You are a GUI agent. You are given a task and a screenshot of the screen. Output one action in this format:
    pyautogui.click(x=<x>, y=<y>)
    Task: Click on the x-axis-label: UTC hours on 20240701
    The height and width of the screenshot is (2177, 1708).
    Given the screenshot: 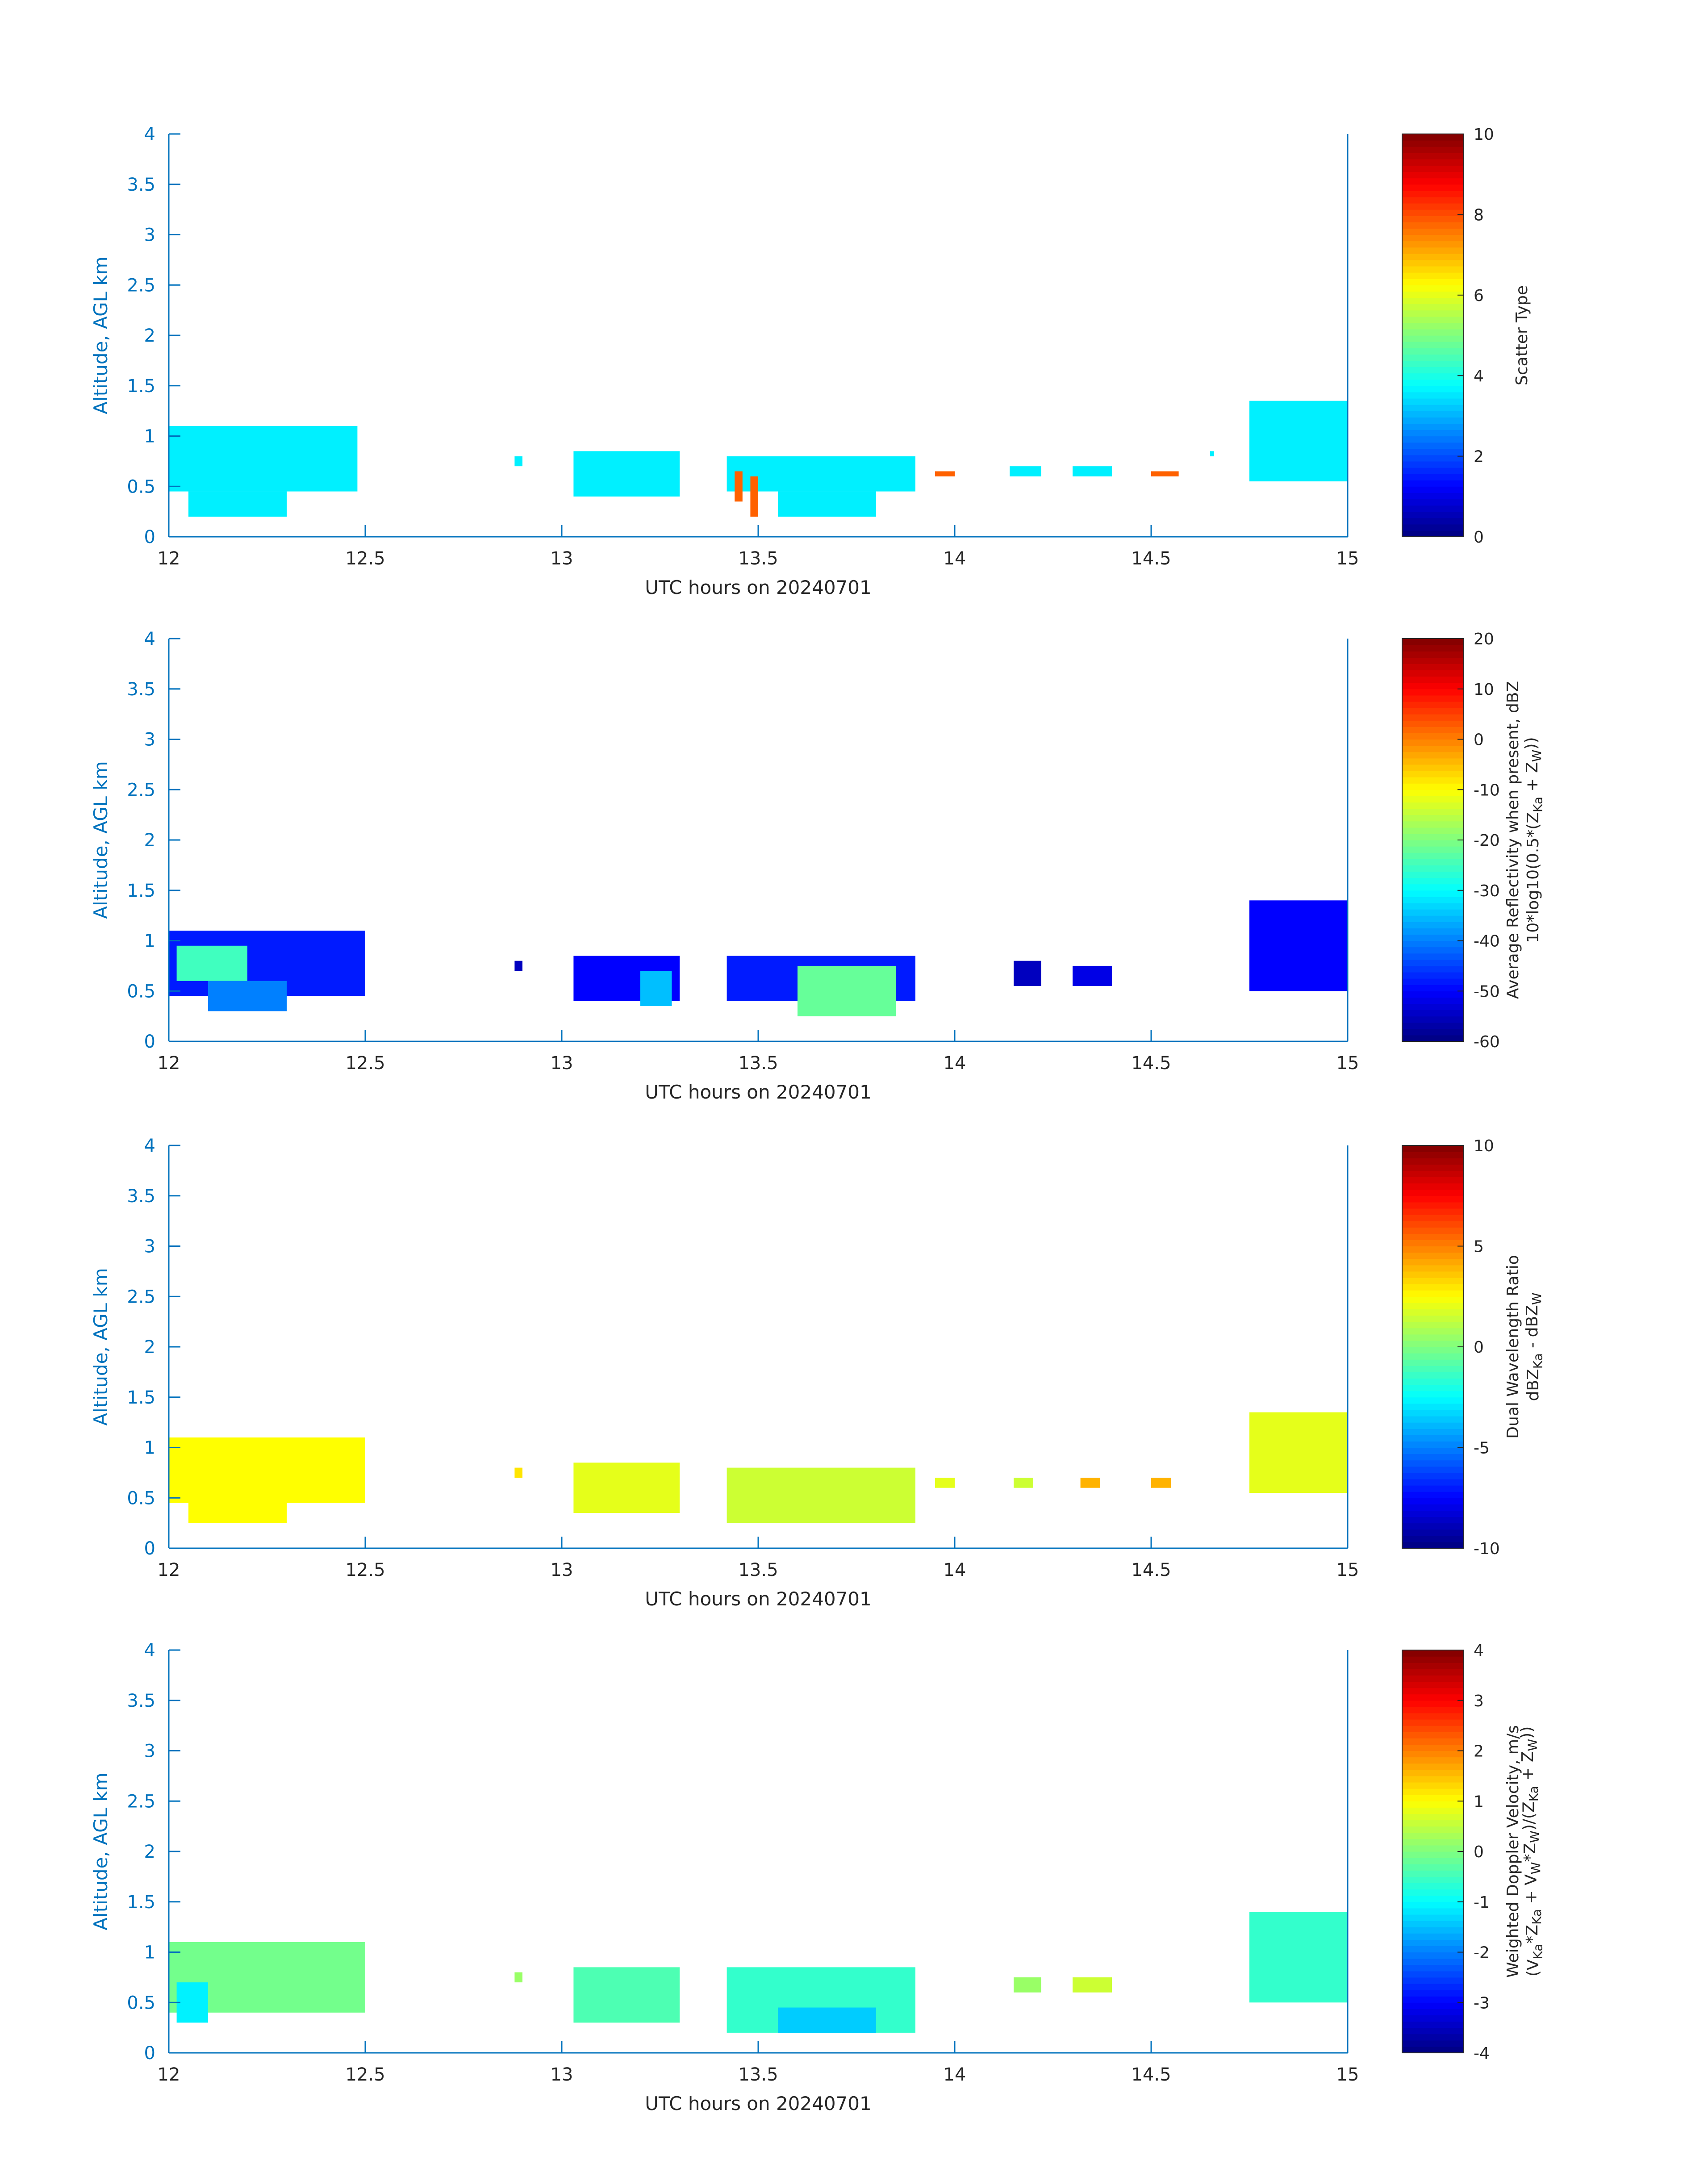 What is the action you would take?
    pyautogui.click(x=758, y=2103)
    